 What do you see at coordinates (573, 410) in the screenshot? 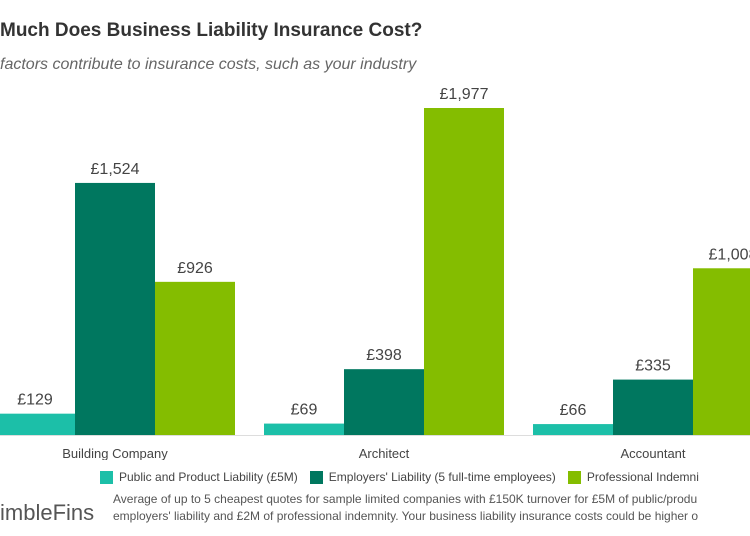
I see `data-label: £66` at bounding box center [573, 410].